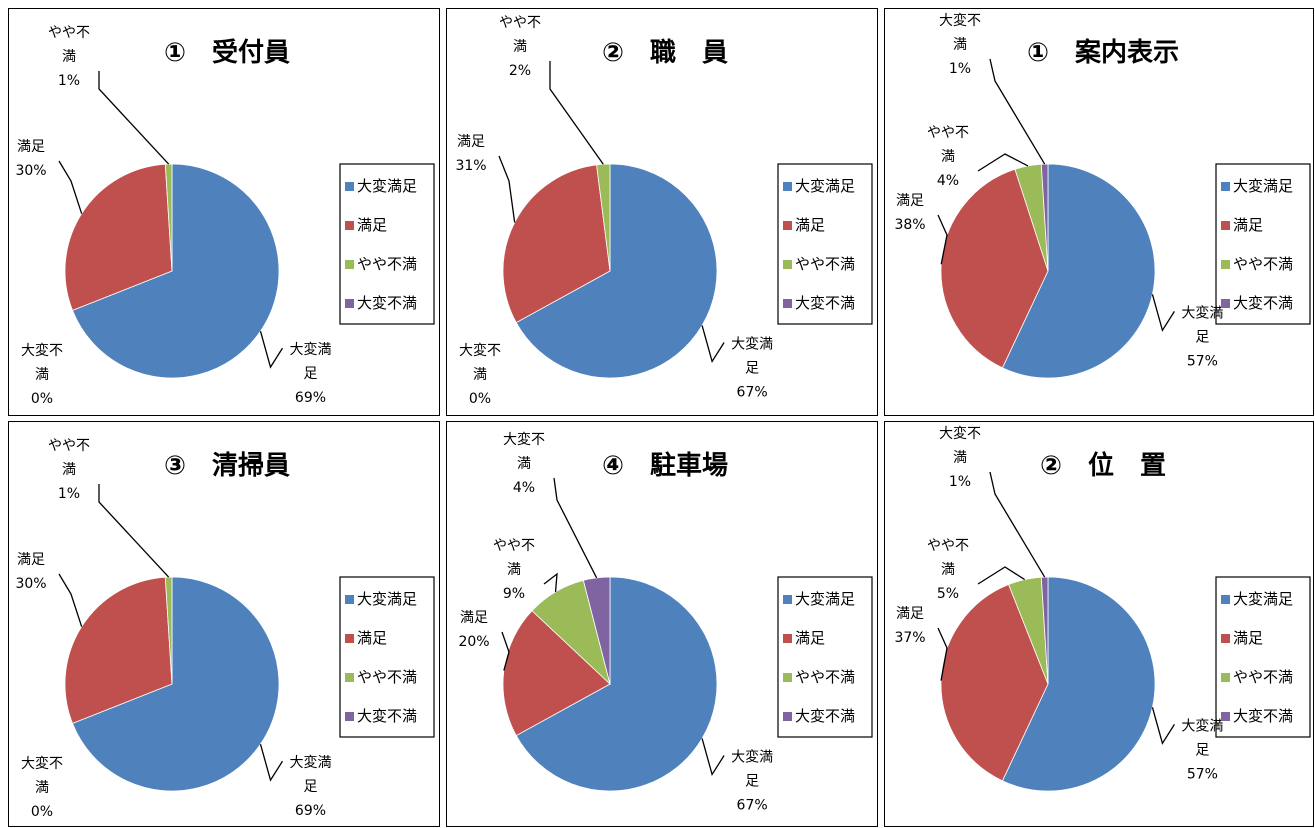  I want to click on data-label-percent: 4%, so click(948, 181).